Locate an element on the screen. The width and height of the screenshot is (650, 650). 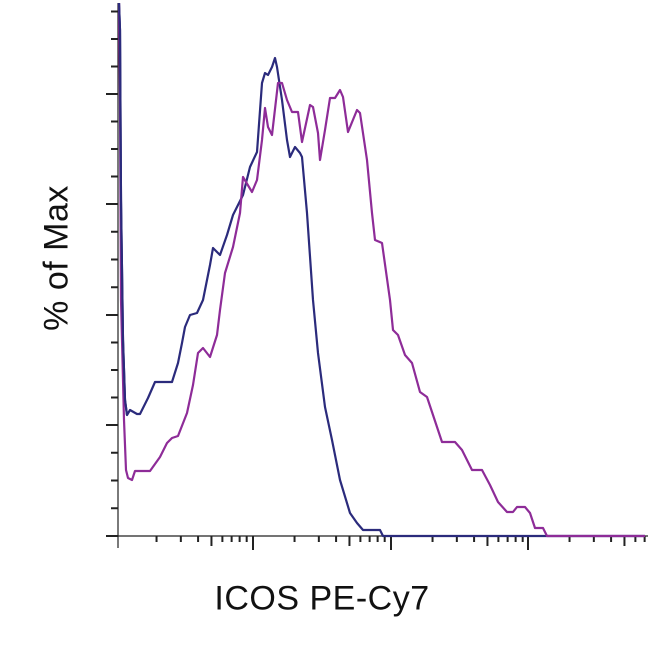
y-axis-label: % of Max is located at coordinates (56, 258).